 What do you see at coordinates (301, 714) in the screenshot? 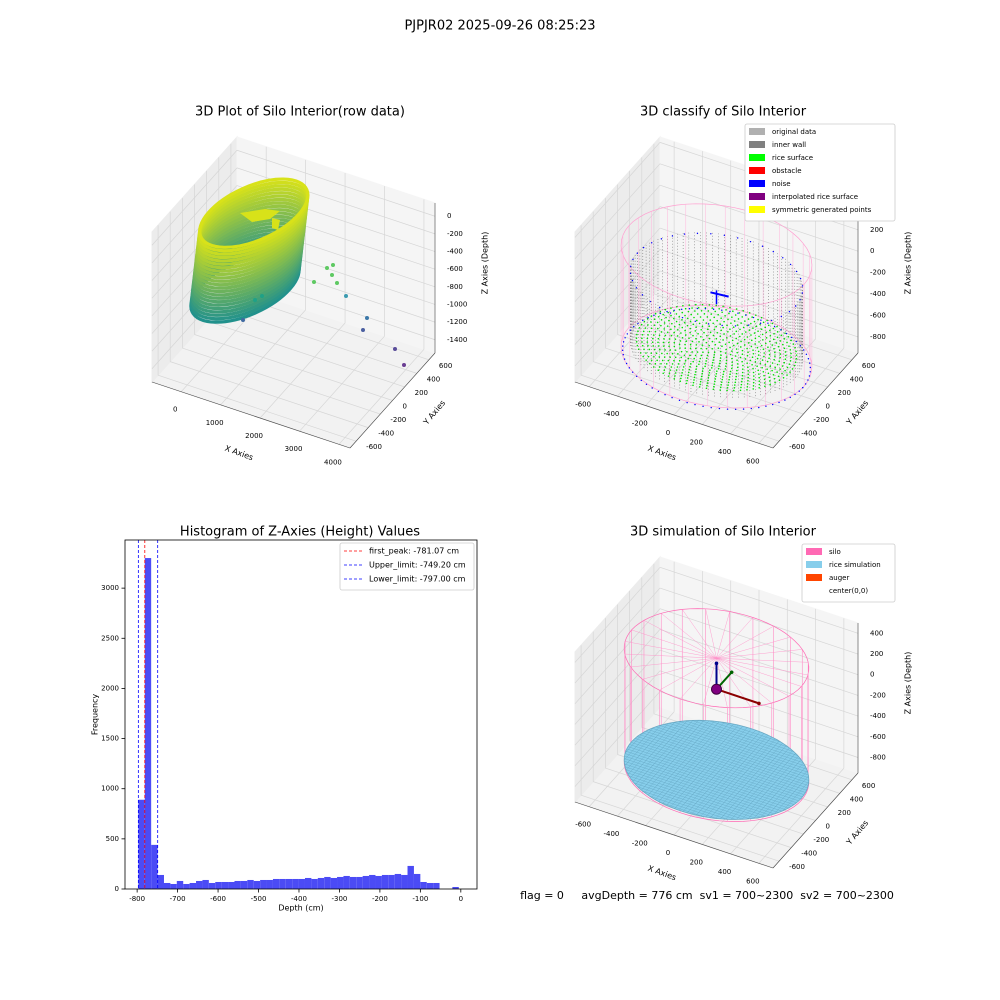
I see `plot-frame` at bounding box center [301, 714].